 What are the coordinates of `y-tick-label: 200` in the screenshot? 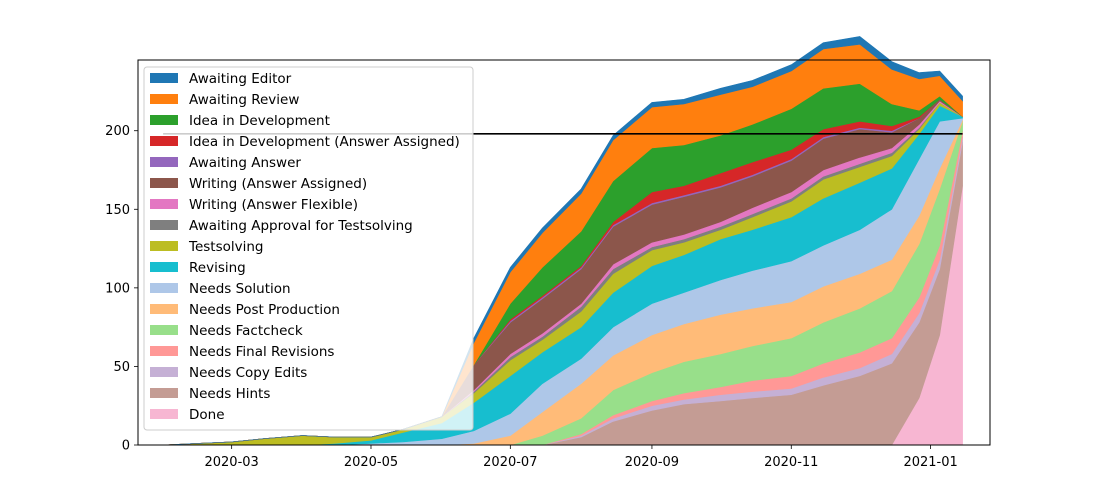 It's located at (117, 131).